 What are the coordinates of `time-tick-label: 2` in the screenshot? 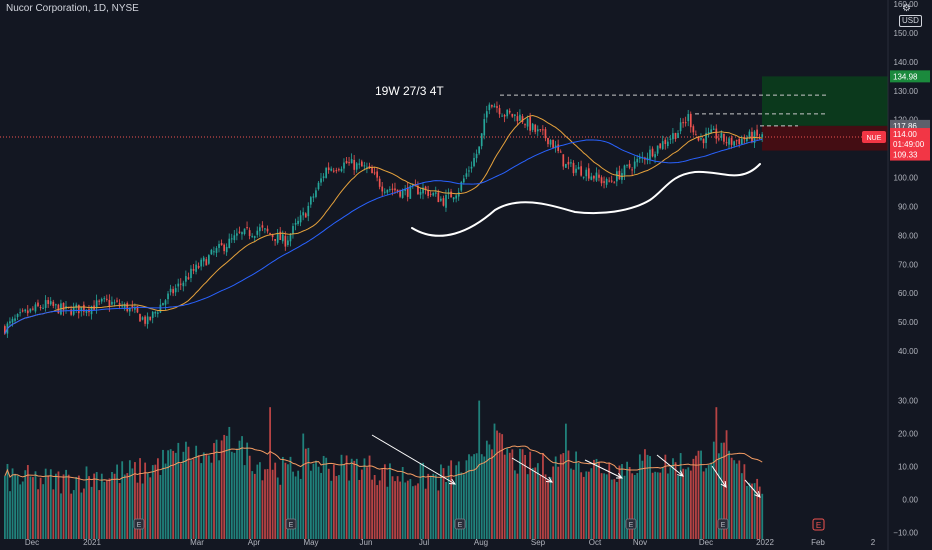 It's located at (873, 542).